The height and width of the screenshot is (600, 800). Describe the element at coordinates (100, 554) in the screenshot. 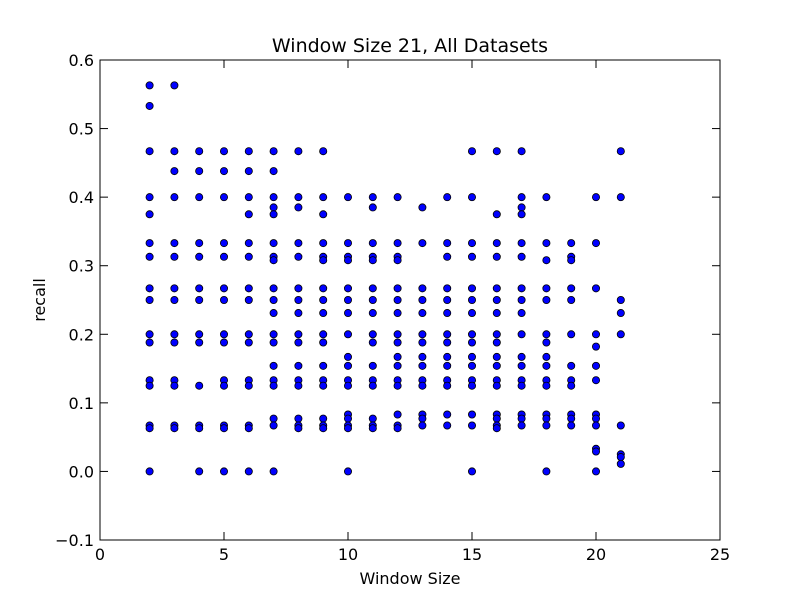

I see `x-tick-label: 0` at that location.